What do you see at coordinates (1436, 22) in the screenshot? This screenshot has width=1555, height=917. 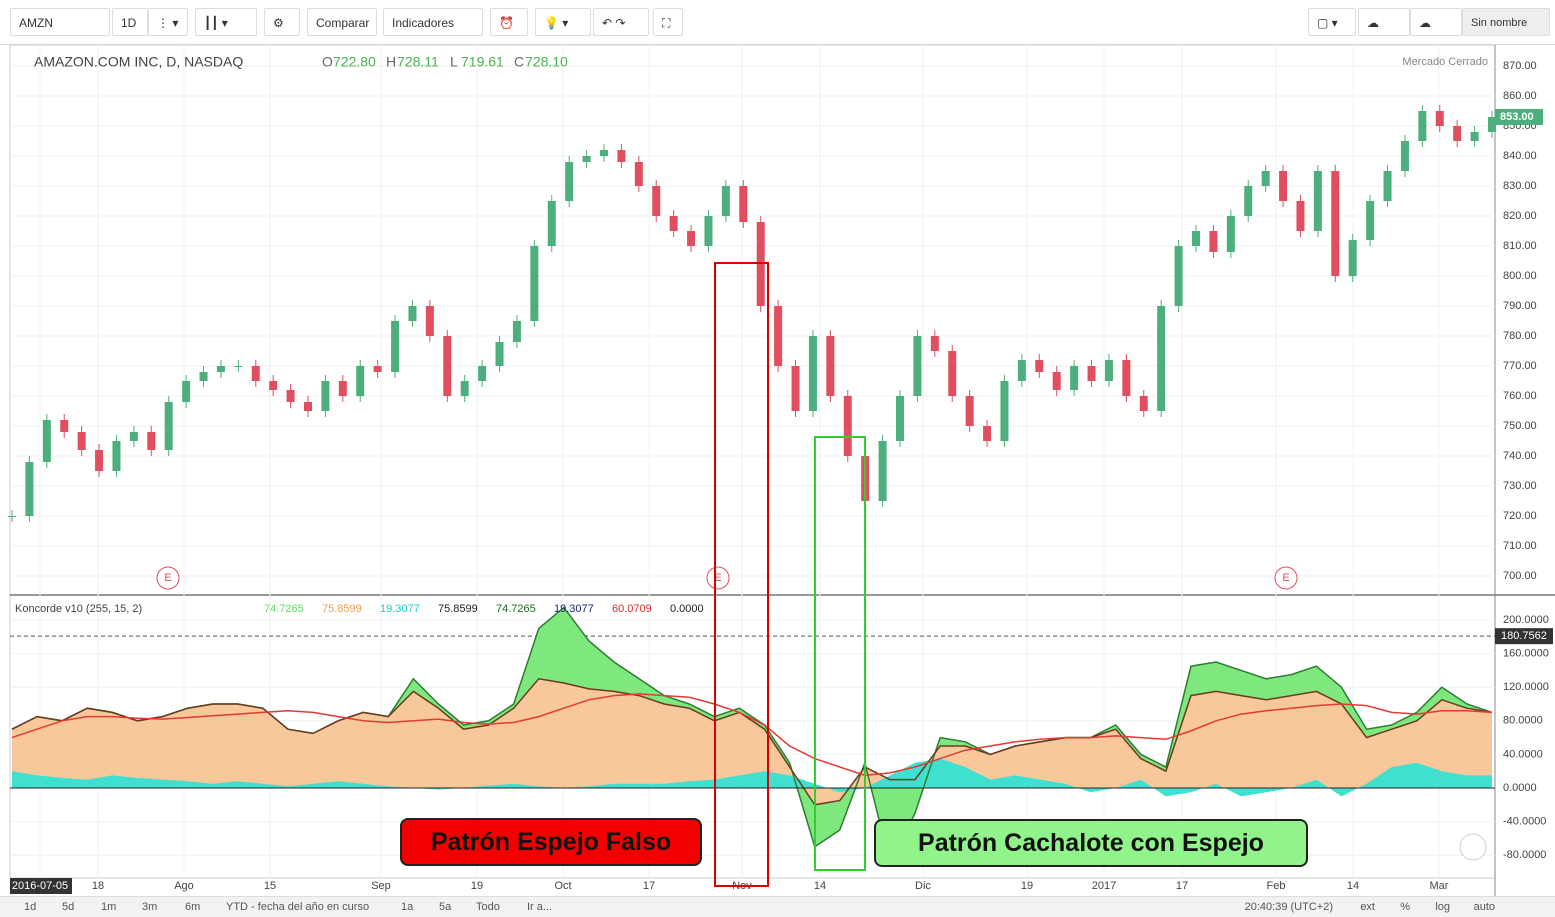 I see `cloud-save: ☁` at bounding box center [1436, 22].